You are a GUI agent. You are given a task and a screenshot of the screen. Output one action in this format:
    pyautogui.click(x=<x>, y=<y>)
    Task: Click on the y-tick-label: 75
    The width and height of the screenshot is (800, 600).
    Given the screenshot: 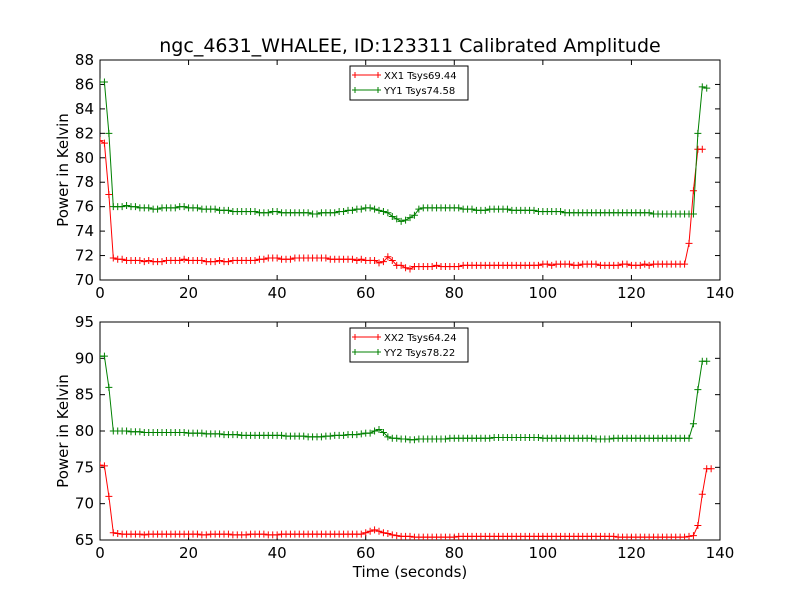 What is the action you would take?
    pyautogui.click(x=84, y=467)
    